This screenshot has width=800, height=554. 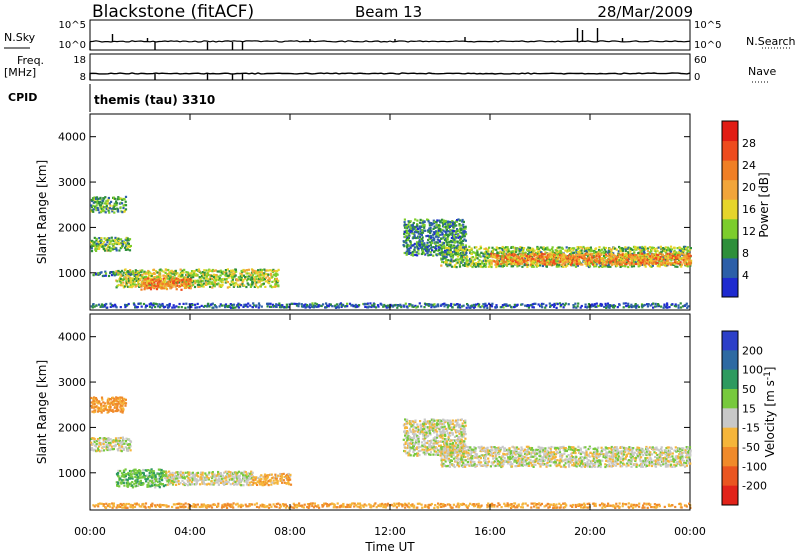 I want to click on y-tick-label: 2000, so click(x=72, y=227).